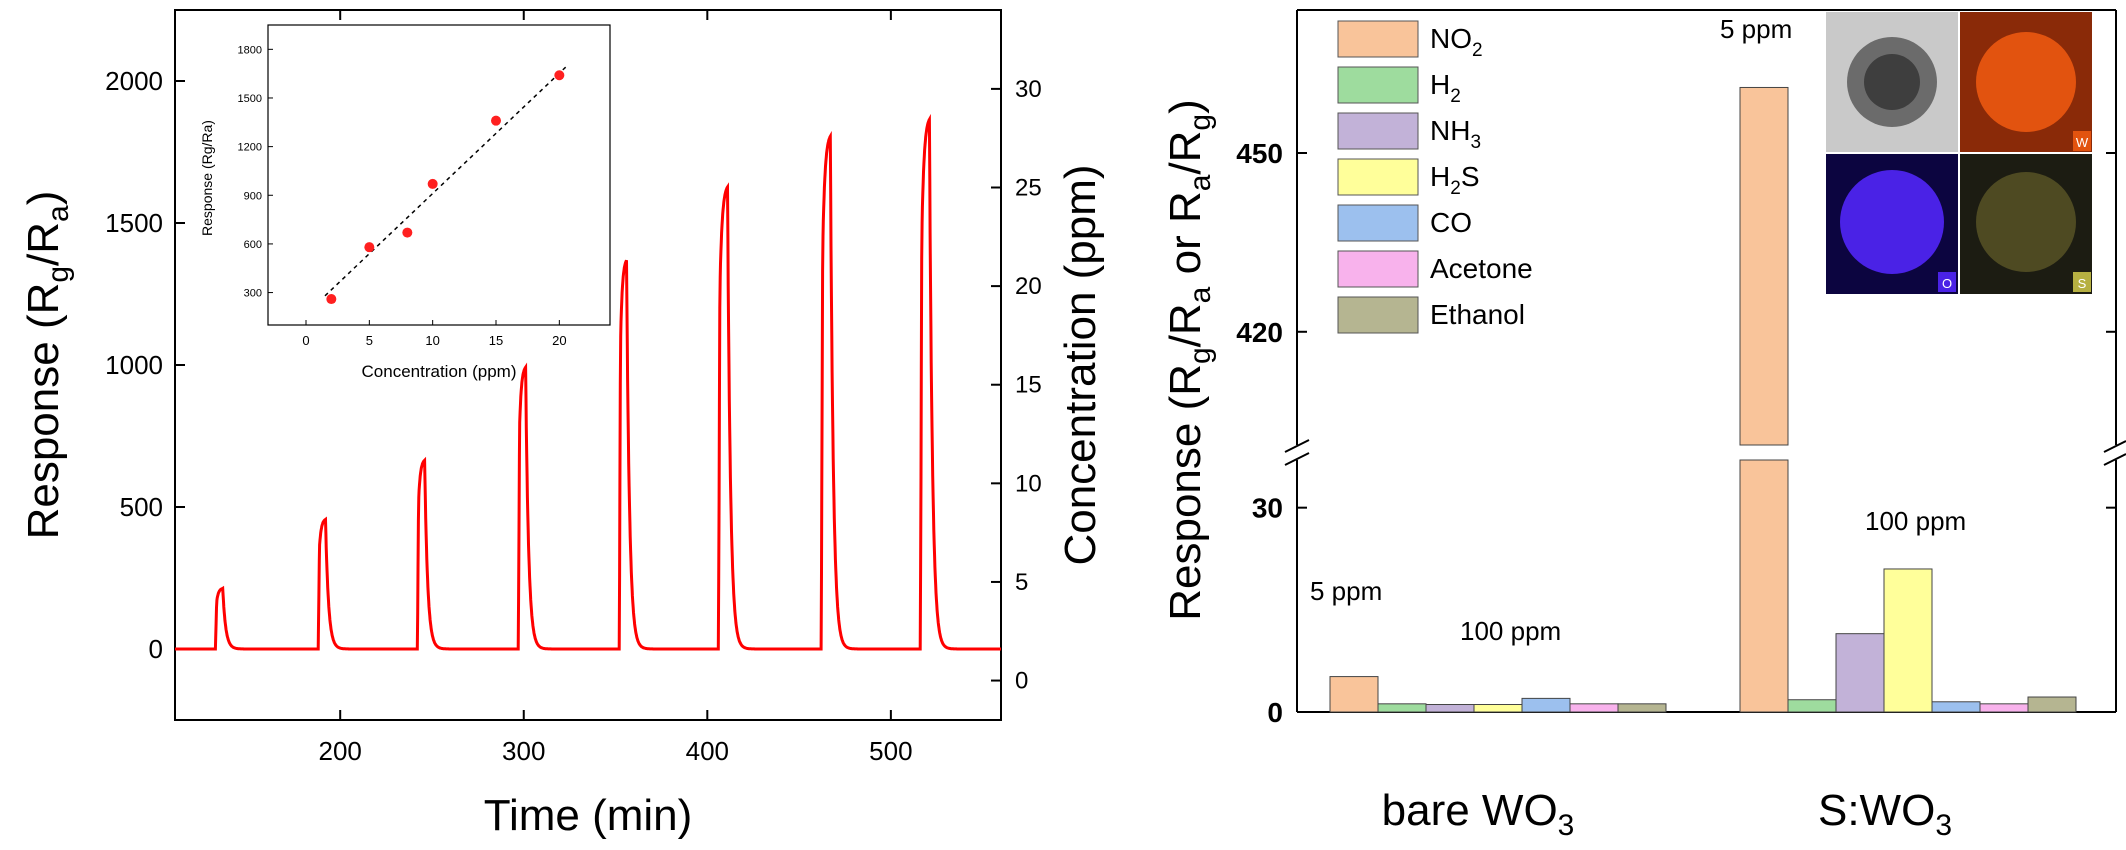  I want to click on inset-xtick-label: 15, so click(496, 340).